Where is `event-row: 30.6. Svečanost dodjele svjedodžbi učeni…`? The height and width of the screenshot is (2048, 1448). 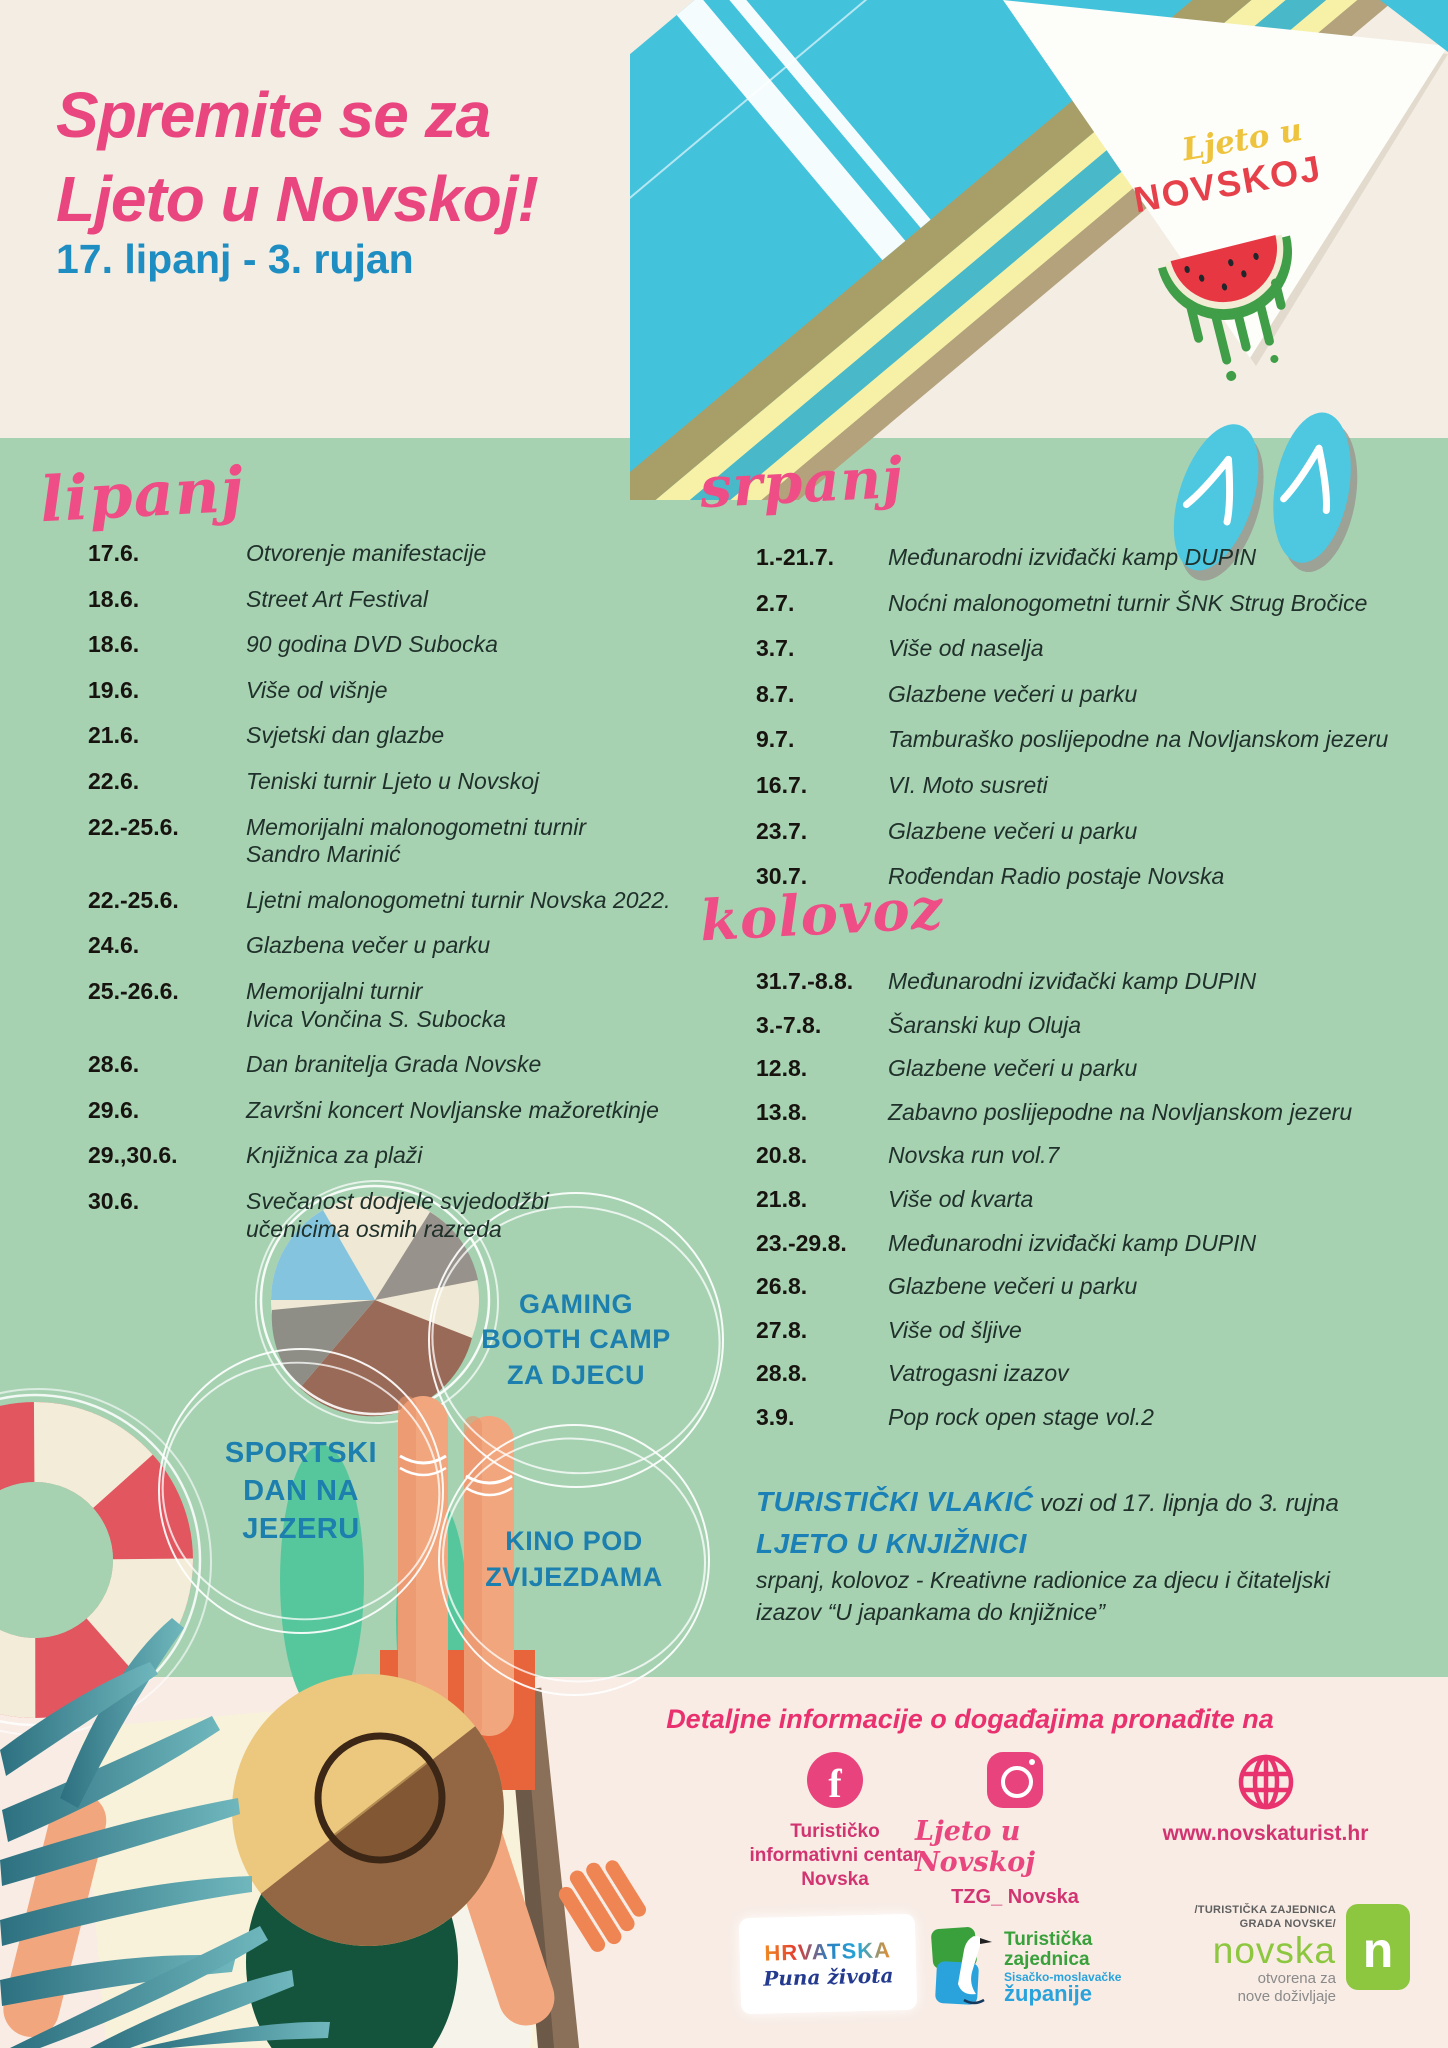 event-row: 30.6. Svečanost dodjele svjedodžbi učeni… is located at coordinates (400, 1215).